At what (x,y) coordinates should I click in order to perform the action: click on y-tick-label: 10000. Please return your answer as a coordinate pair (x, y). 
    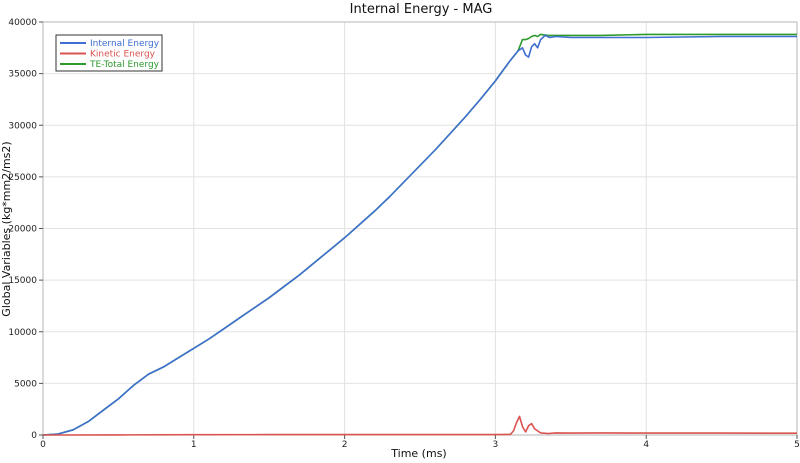
    Looking at the image, I should click on (22, 333).